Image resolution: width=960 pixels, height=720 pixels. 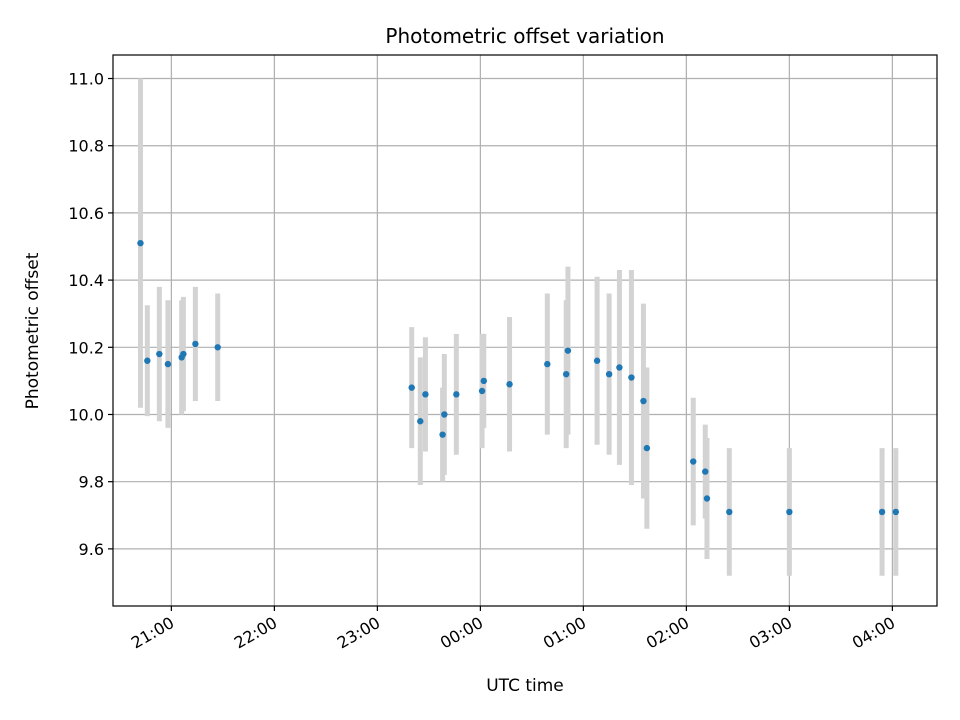 I want to click on y-tick-label: 10.6, so click(x=86, y=213).